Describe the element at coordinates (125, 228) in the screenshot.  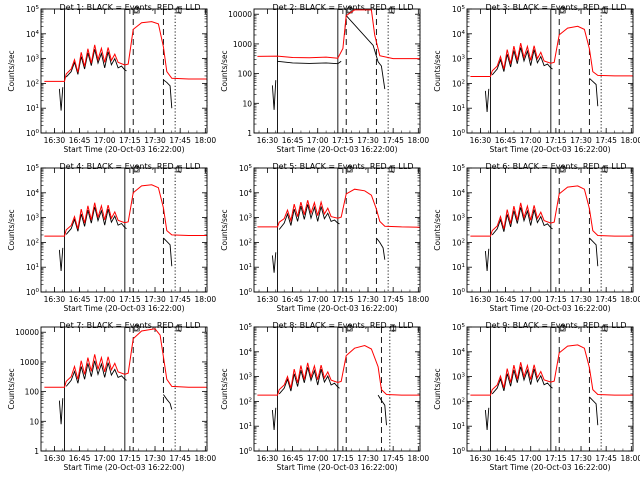
I see `series-layer` at that location.